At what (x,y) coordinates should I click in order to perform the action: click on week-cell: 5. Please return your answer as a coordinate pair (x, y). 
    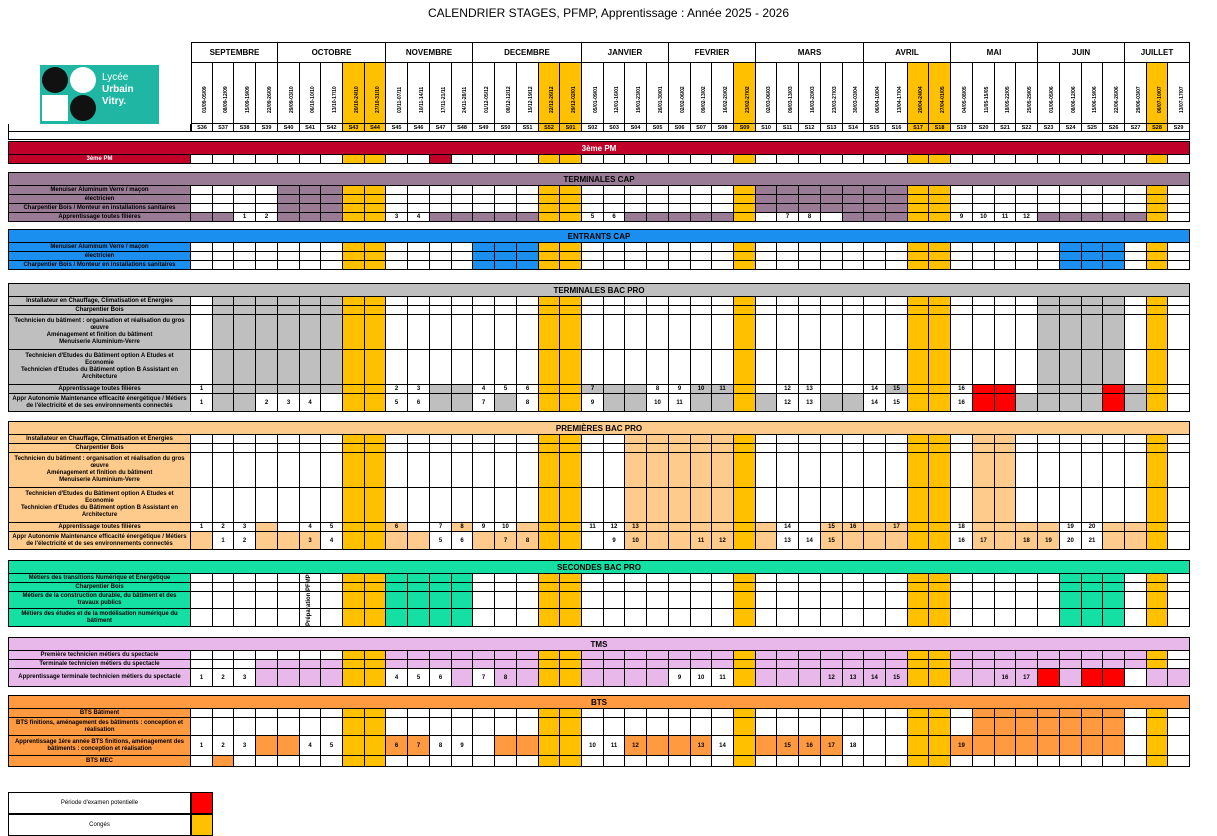
    Looking at the image, I should click on (332, 527).